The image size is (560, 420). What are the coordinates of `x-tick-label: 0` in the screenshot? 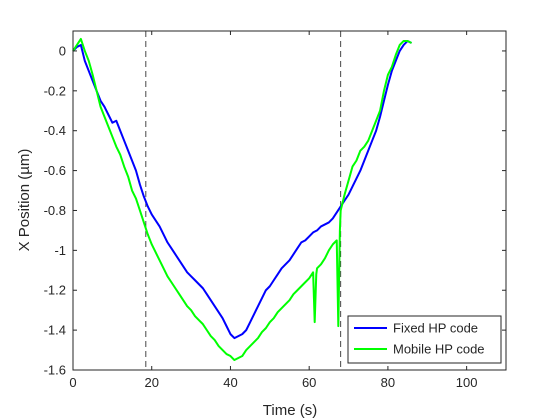 It's located at (72, 382).